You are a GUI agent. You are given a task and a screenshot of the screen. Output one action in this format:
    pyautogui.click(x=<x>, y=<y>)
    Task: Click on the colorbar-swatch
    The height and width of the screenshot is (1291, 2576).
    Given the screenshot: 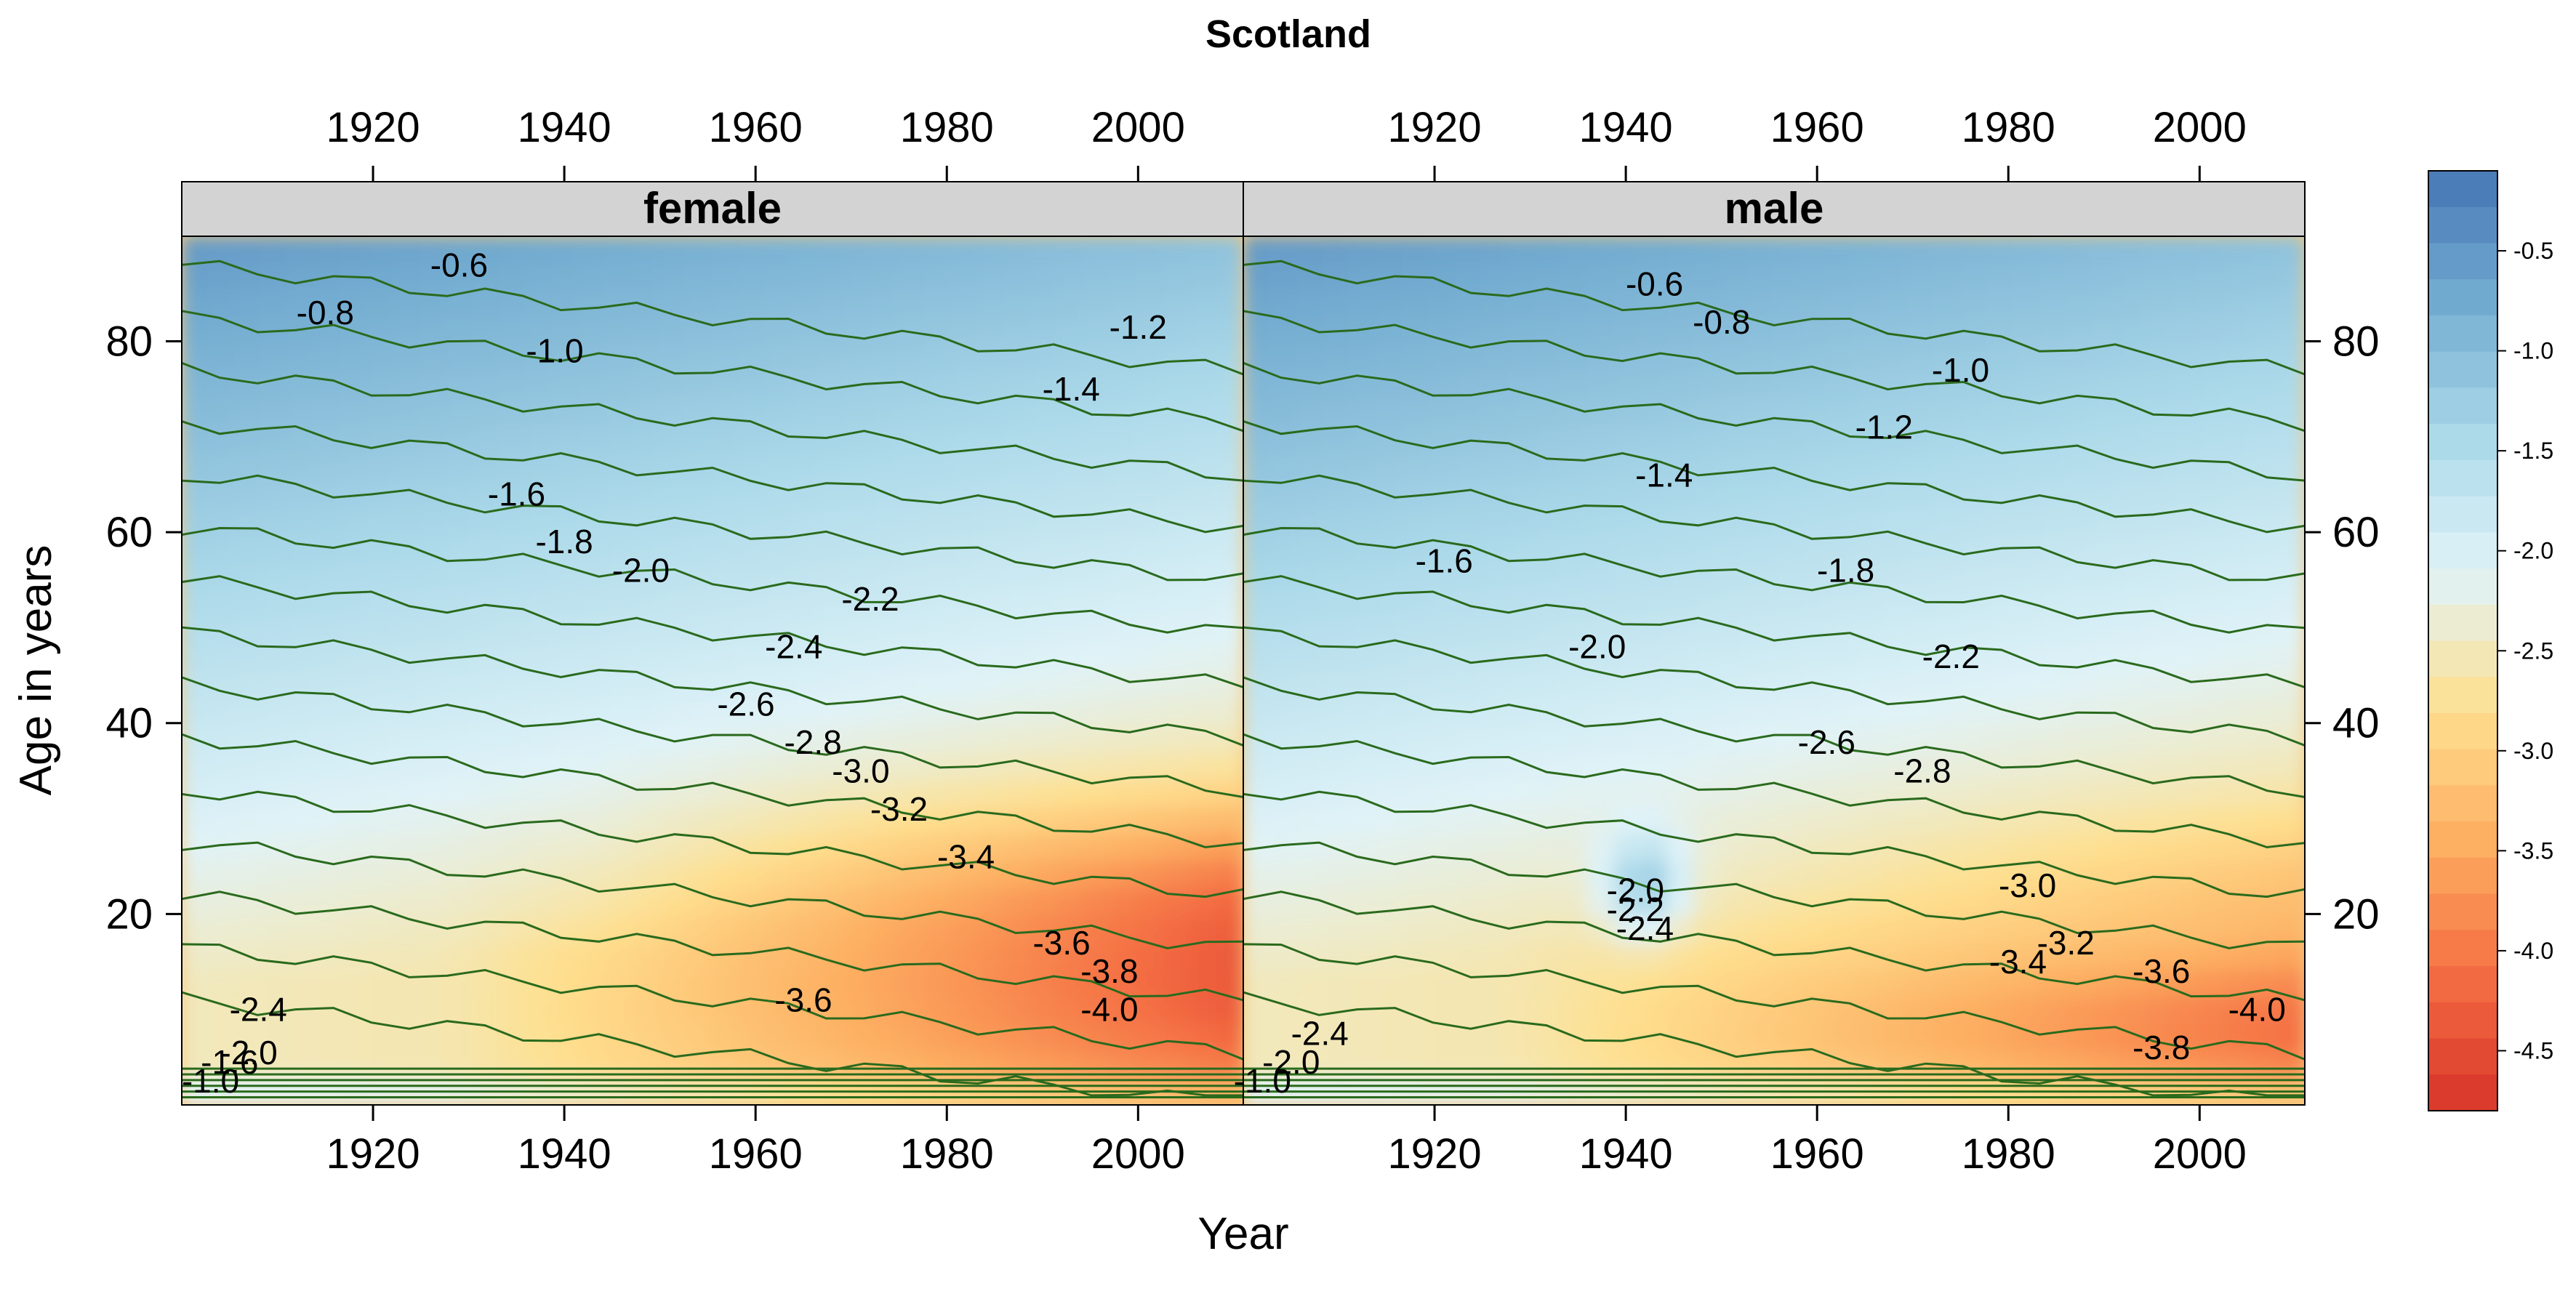 What is the action you would take?
    pyautogui.click(x=2462, y=189)
    